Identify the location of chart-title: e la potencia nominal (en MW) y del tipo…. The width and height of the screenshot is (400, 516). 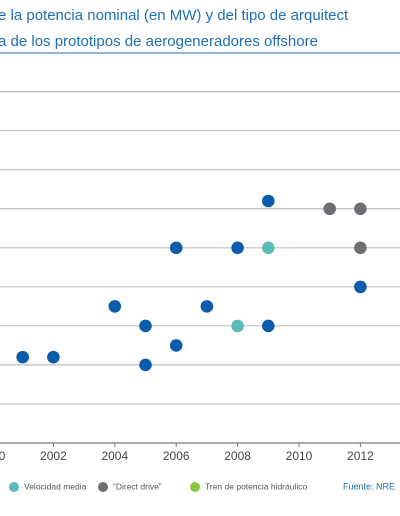
(174, 15).